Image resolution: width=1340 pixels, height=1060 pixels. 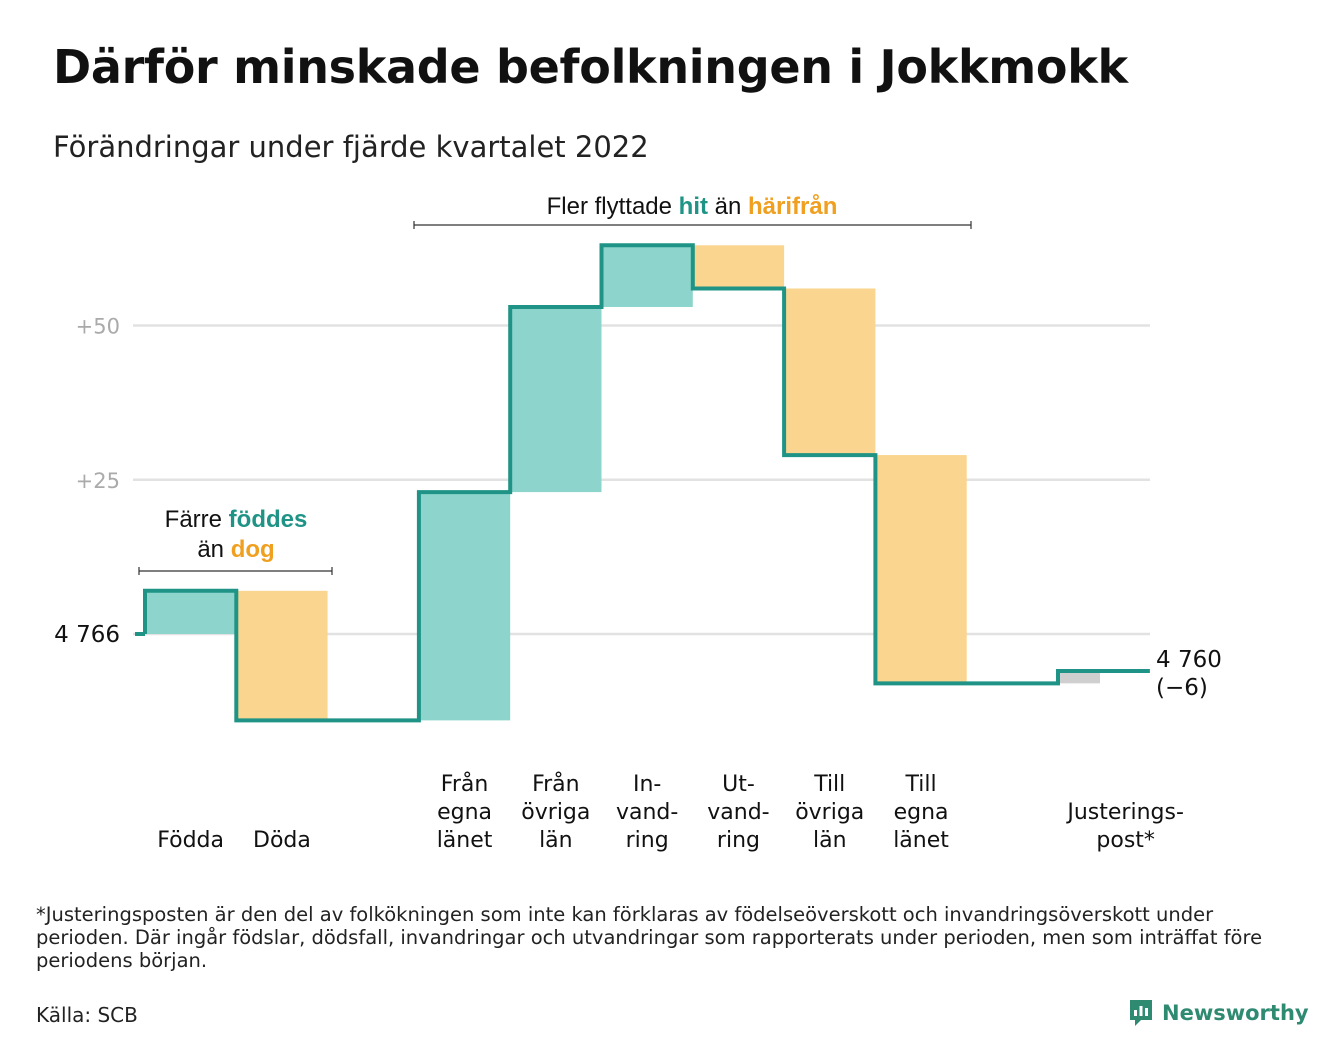 What do you see at coordinates (197, 519) in the screenshot?
I see `annotation-text: Färre` at bounding box center [197, 519].